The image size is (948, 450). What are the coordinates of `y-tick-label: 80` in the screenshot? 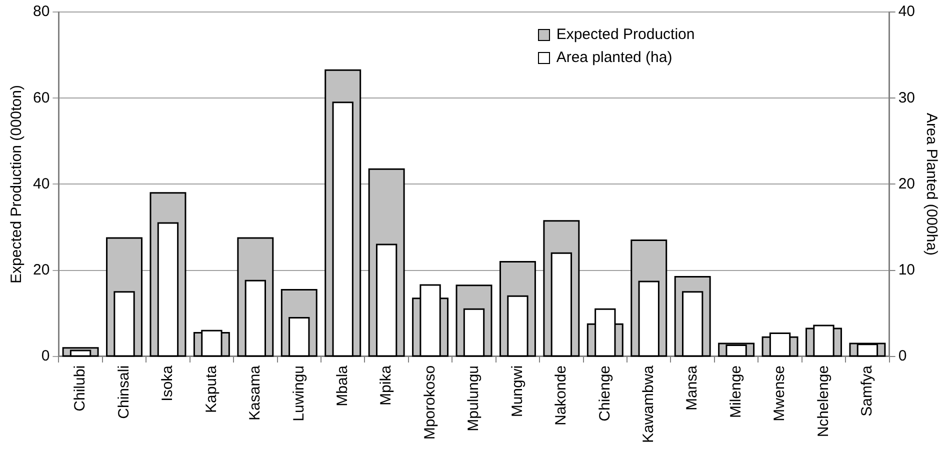 It's located at (41, 11).